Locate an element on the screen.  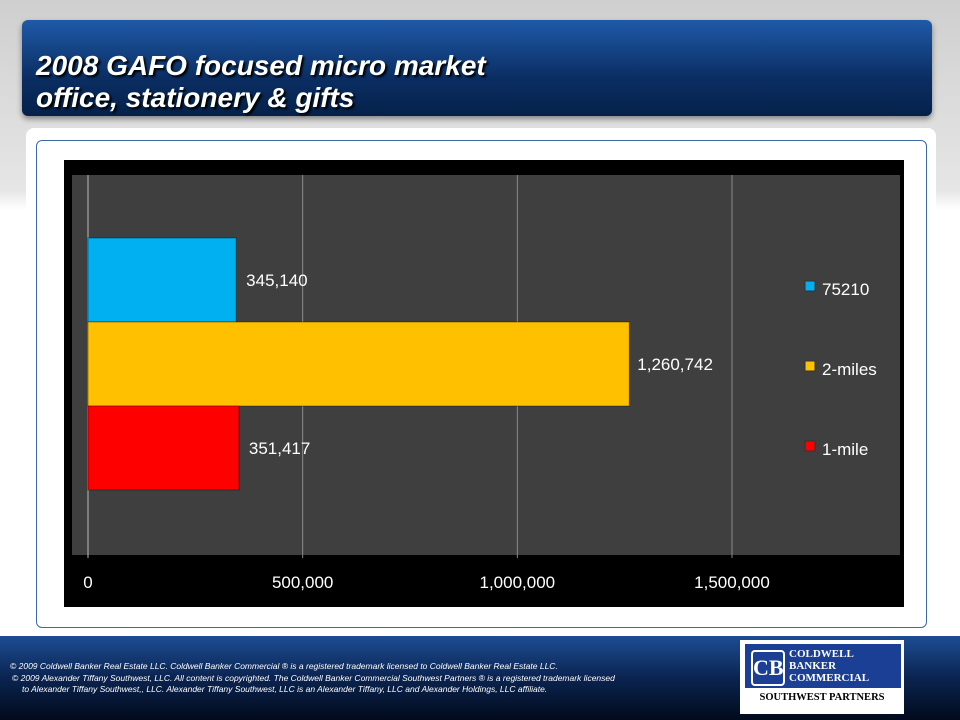
x-tick-label: 1,500,000 is located at coordinates (732, 582).